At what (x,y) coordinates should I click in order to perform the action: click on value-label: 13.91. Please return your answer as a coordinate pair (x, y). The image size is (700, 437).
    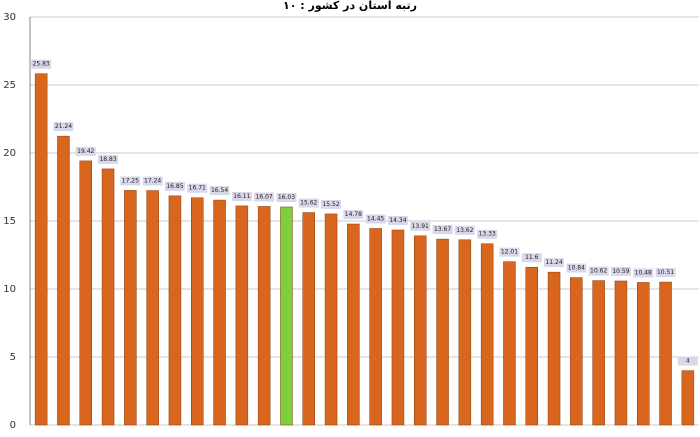
    Looking at the image, I should click on (420, 226).